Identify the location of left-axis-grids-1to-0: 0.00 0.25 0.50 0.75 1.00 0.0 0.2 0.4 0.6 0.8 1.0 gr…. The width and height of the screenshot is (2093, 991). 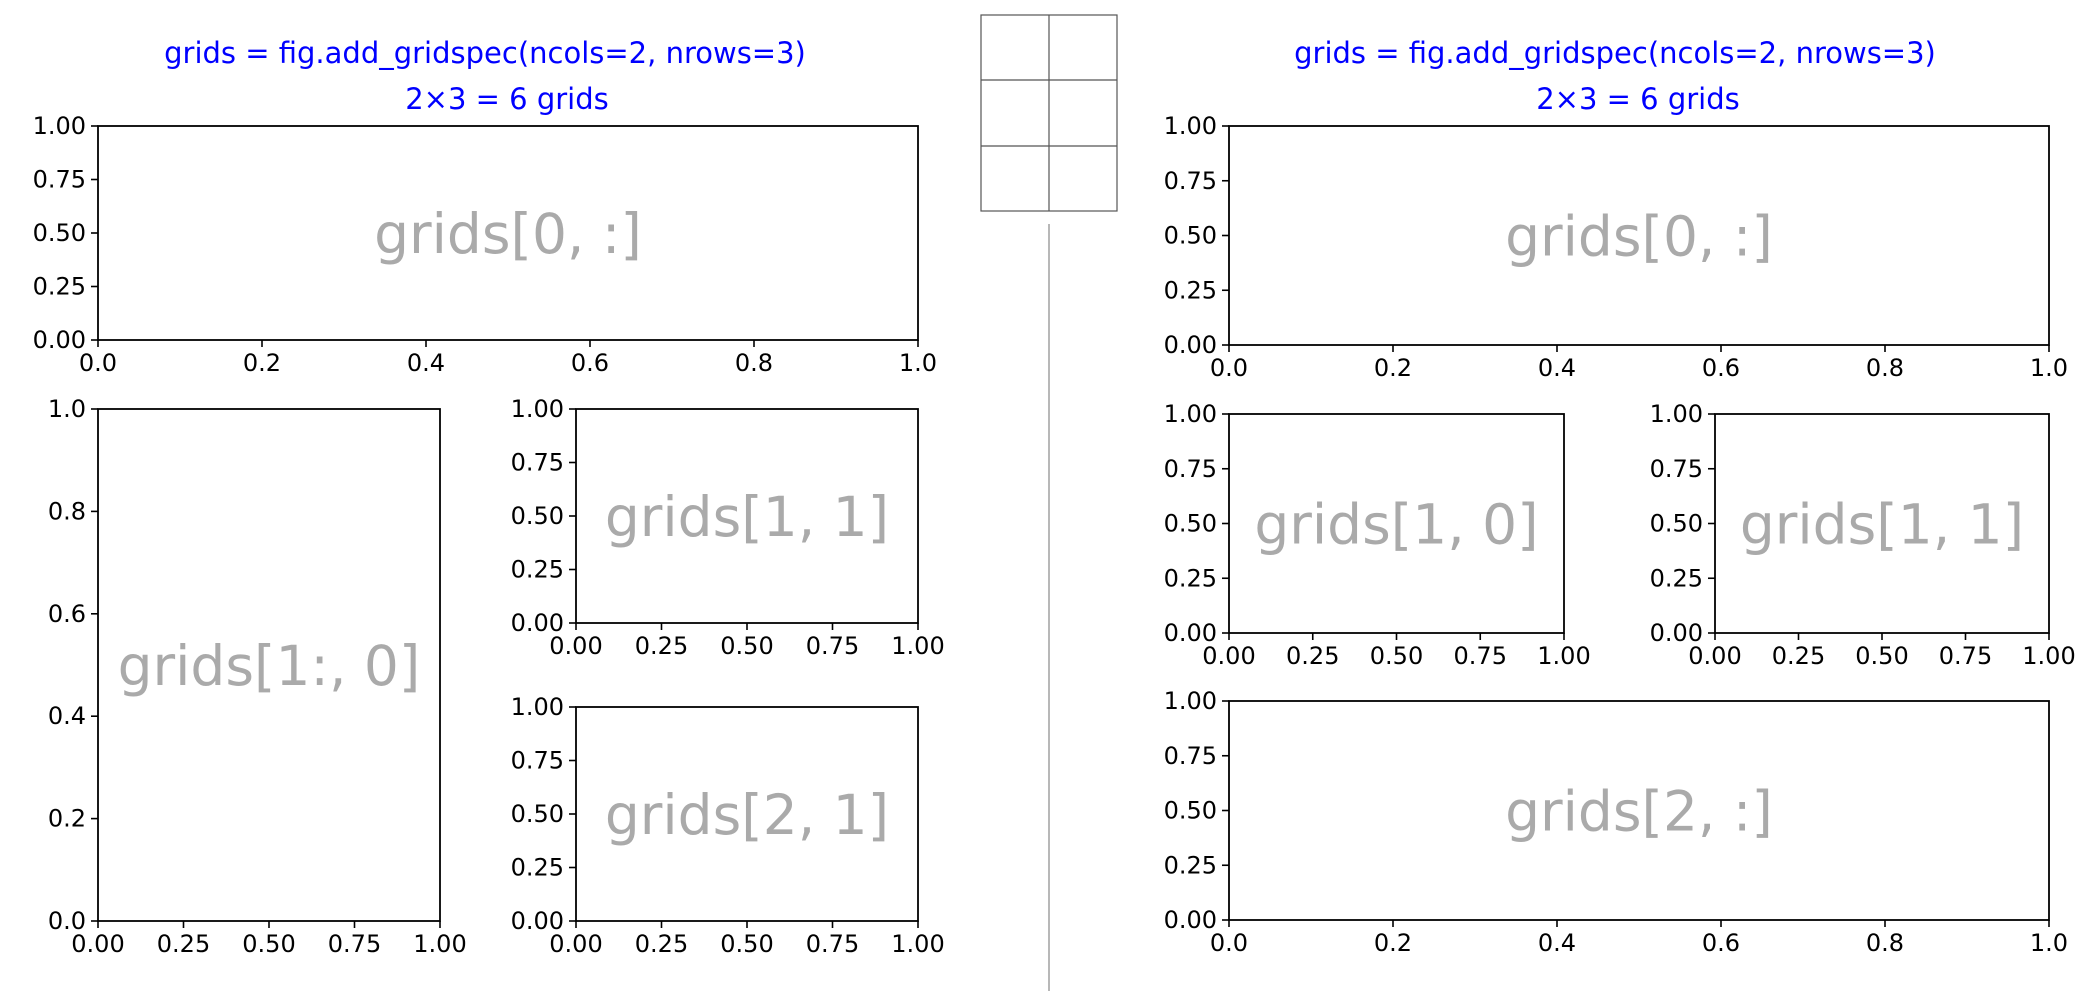
(257, 676).